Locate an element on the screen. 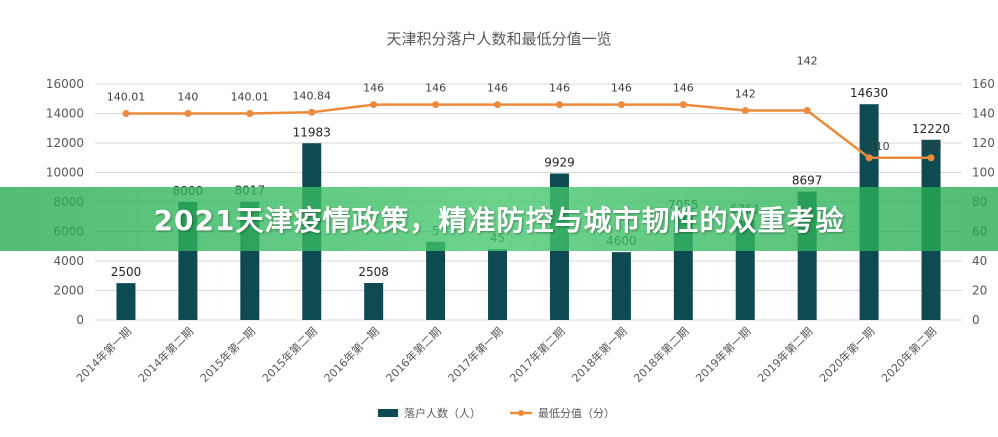  left-axis-tick-label: 0 is located at coordinates (80, 320).